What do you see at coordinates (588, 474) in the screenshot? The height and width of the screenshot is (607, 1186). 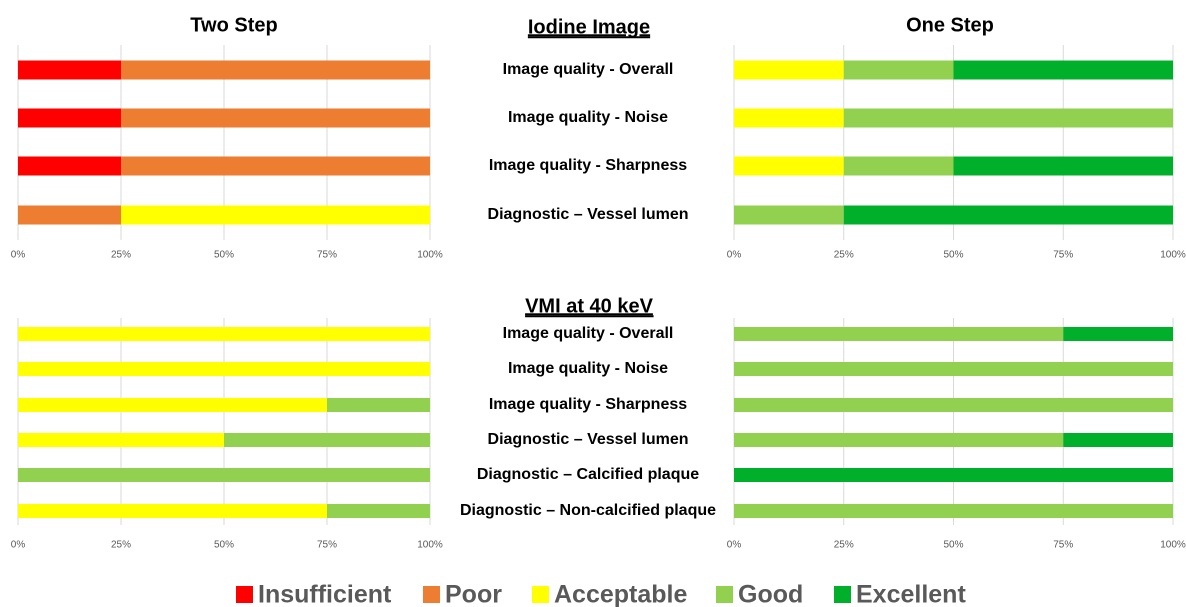 I see `row-label: Diagnostic – Calcified plaque` at bounding box center [588, 474].